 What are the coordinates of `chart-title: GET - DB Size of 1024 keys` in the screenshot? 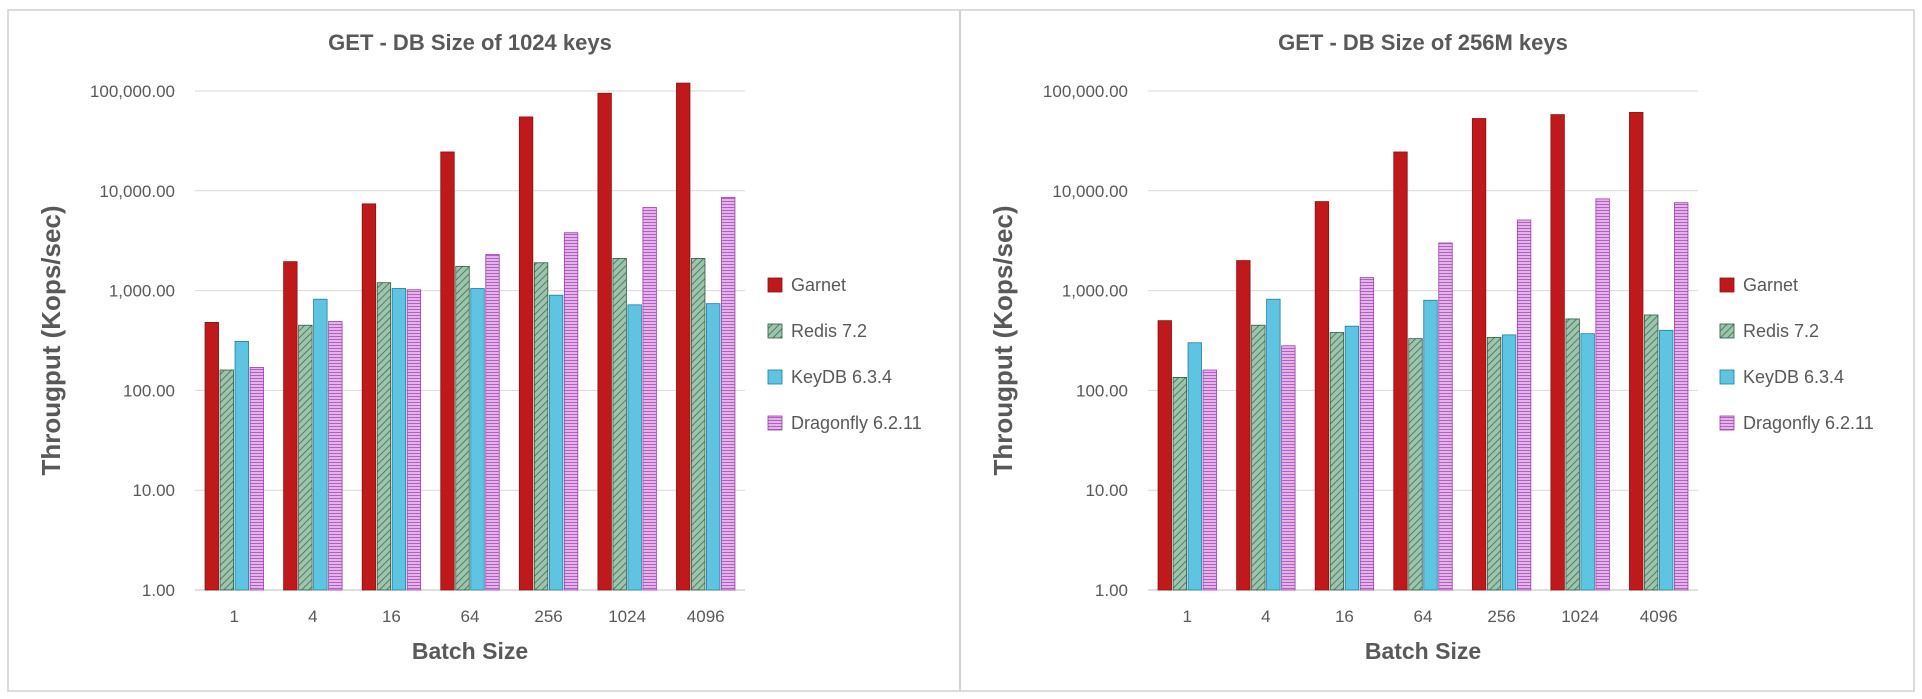 It's located at (470, 42).